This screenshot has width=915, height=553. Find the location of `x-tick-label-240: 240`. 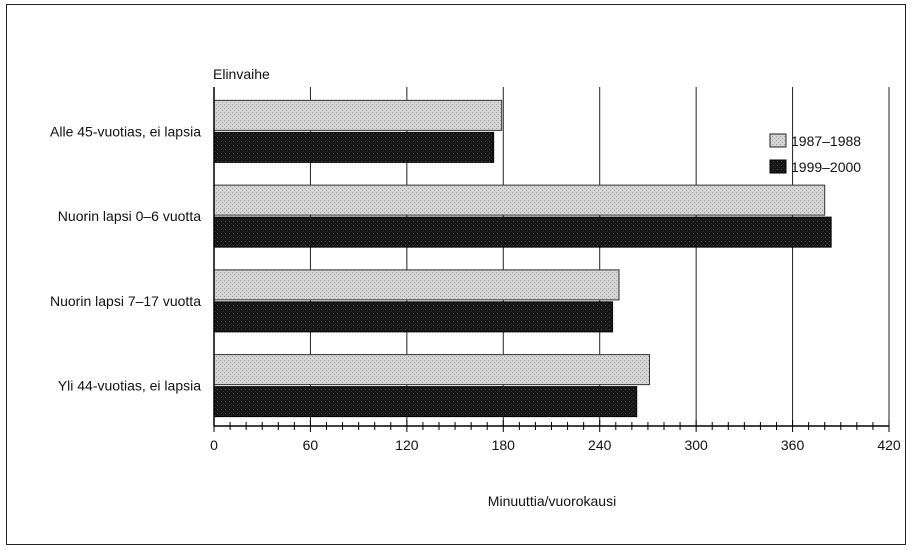

x-tick-label-240: 240 is located at coordinates (600, 445).